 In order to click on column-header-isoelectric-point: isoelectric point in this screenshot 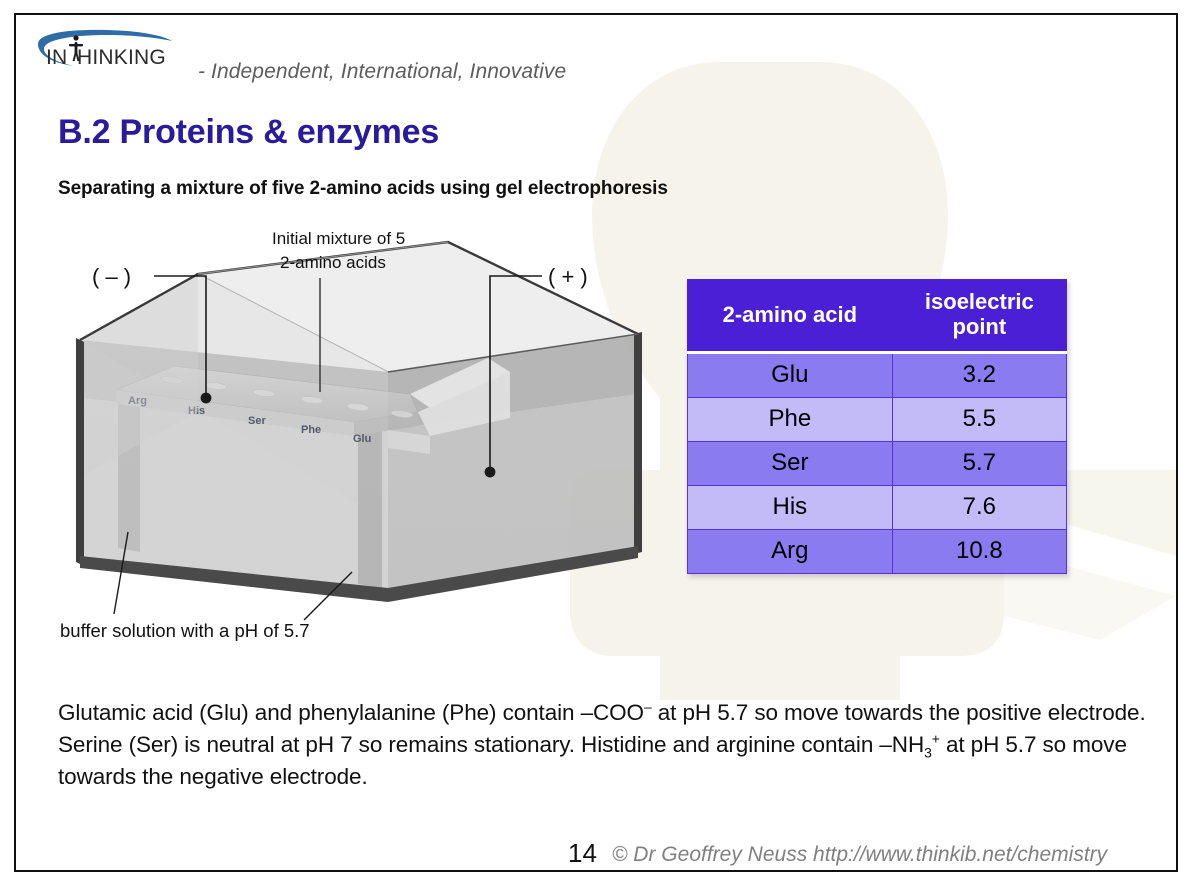, I will do `click(979, 316)`.